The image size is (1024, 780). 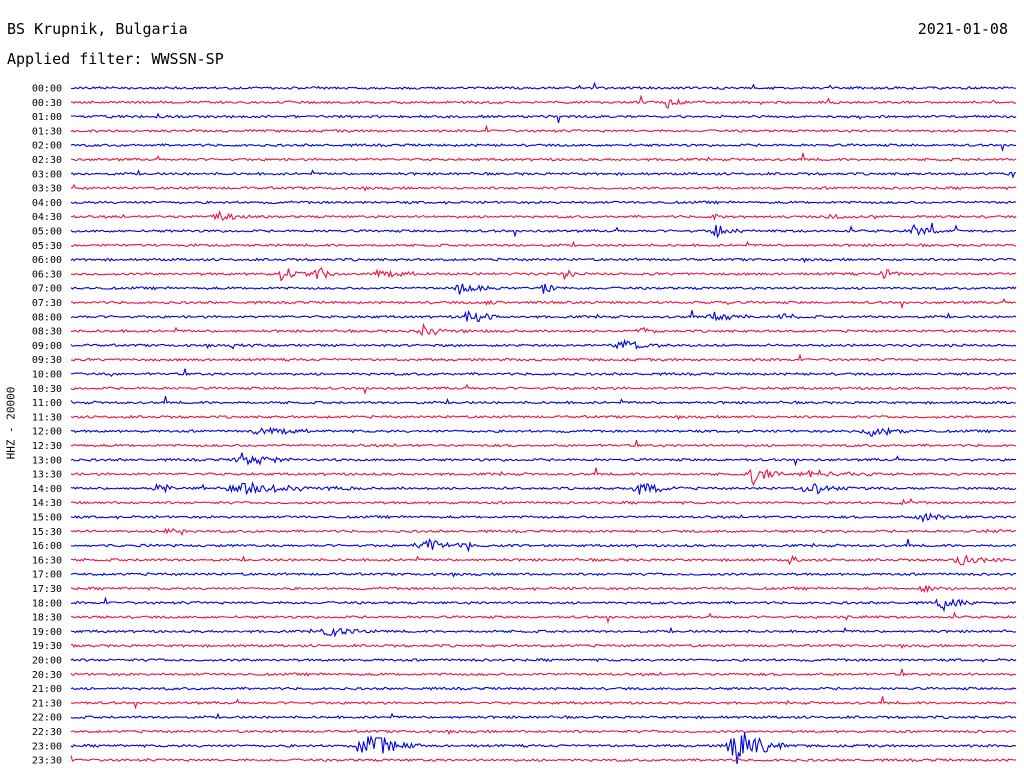 I want to click on time-tick-label: 22:30, so click(x=47, y=732).